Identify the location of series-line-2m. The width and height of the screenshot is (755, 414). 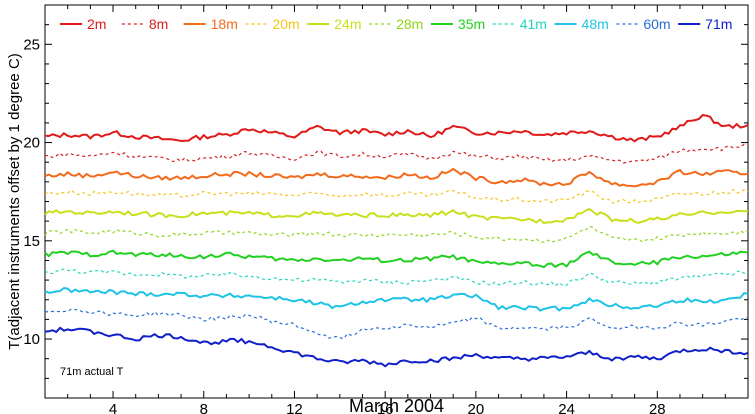
(396, 128).